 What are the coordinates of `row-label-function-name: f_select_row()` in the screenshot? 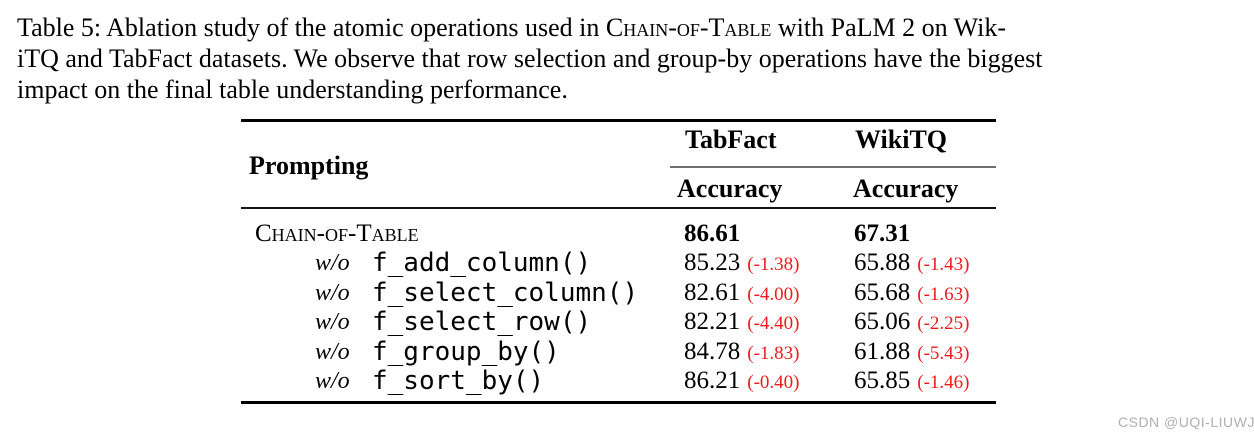 It's located at (482, 322).